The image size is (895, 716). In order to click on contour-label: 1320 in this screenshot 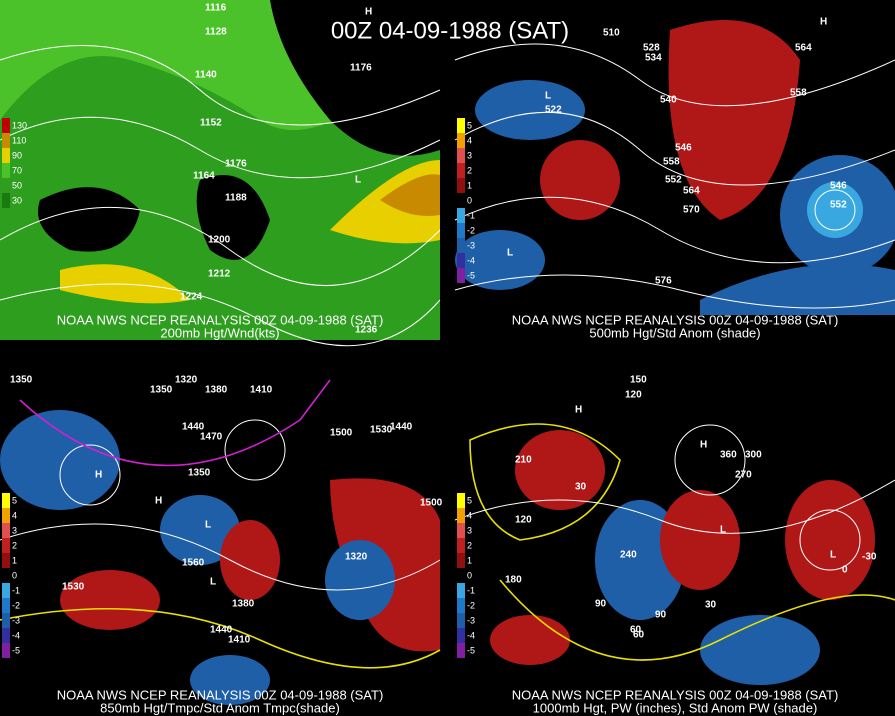, I will do `click(186, 380)`.